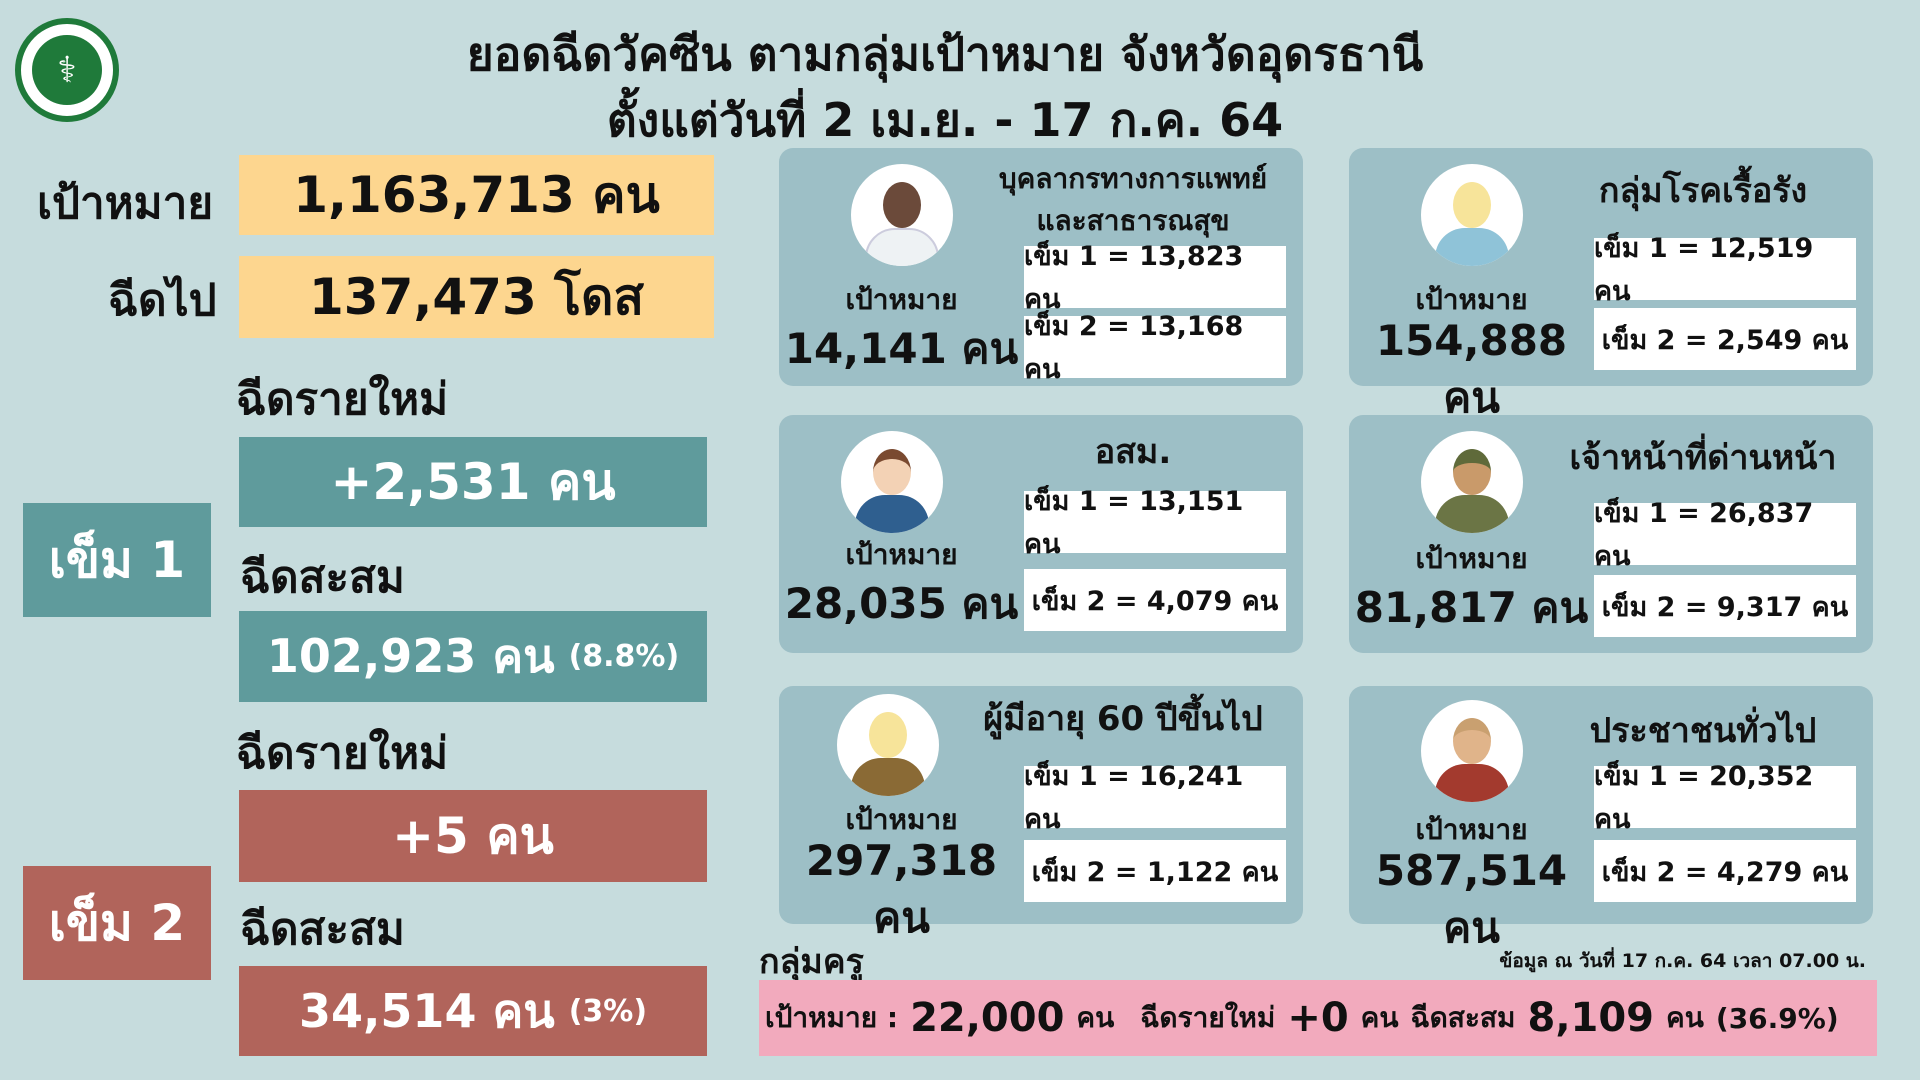 The height and width of the screenshot is (1080, 1920). Describe the element at coordinates (1703, 458) in the screenshot. I see `group-title: เจ้าหน้าที่ด่านหน้า` at that location.